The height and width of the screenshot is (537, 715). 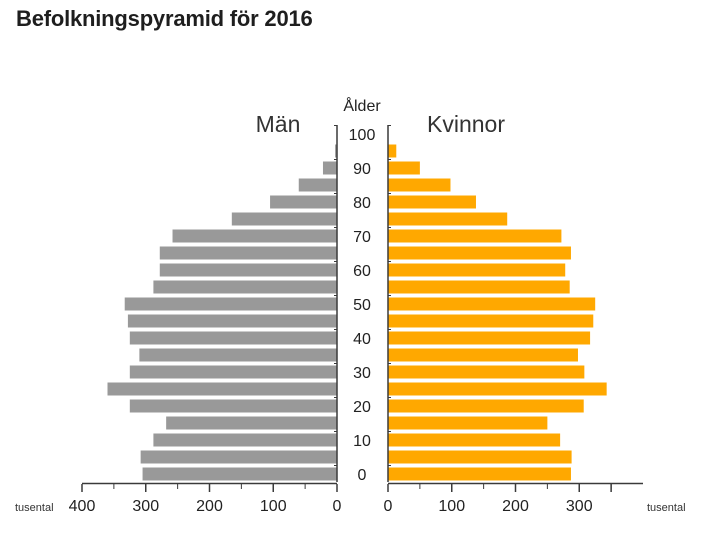 What do you see at coordinates (362, 203) in the screenshot?
I see `age-tick-label: 80` at bounding box center [362, 203].